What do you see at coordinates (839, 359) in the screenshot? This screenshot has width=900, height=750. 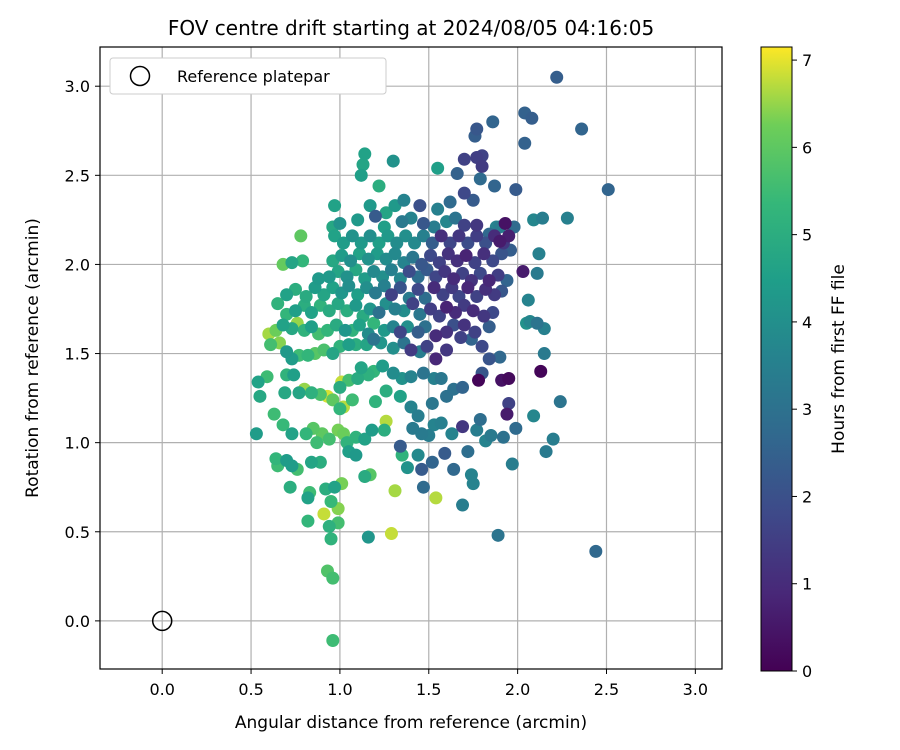 I see `colorbar-label: Hours from first FF file` at bounding box center [839, 359].